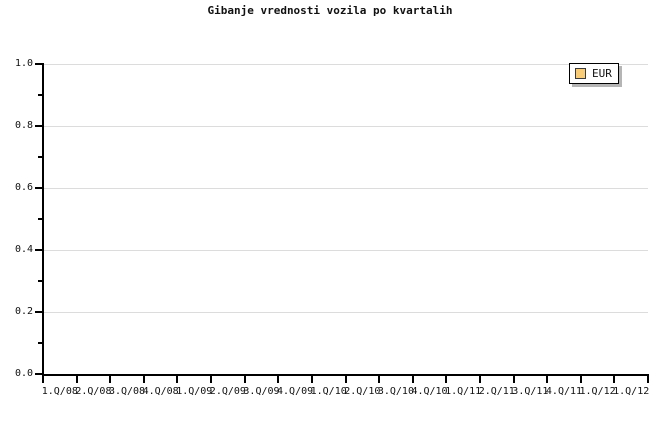 The height and width of the screenshot is (440, 660). Describe the element at coordinates (564, 391) in the screenshot. I see `x-tick-label: 4.Q/11` at that location.